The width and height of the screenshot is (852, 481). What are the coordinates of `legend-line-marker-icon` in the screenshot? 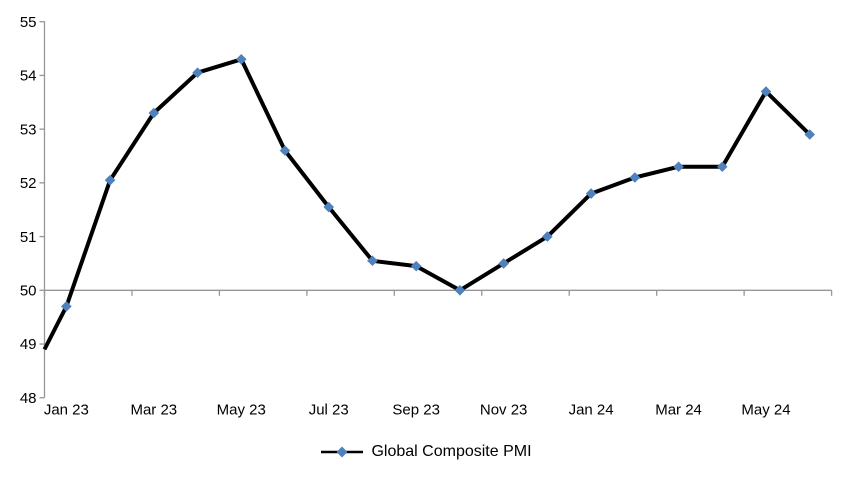 It's located at (342, 452).